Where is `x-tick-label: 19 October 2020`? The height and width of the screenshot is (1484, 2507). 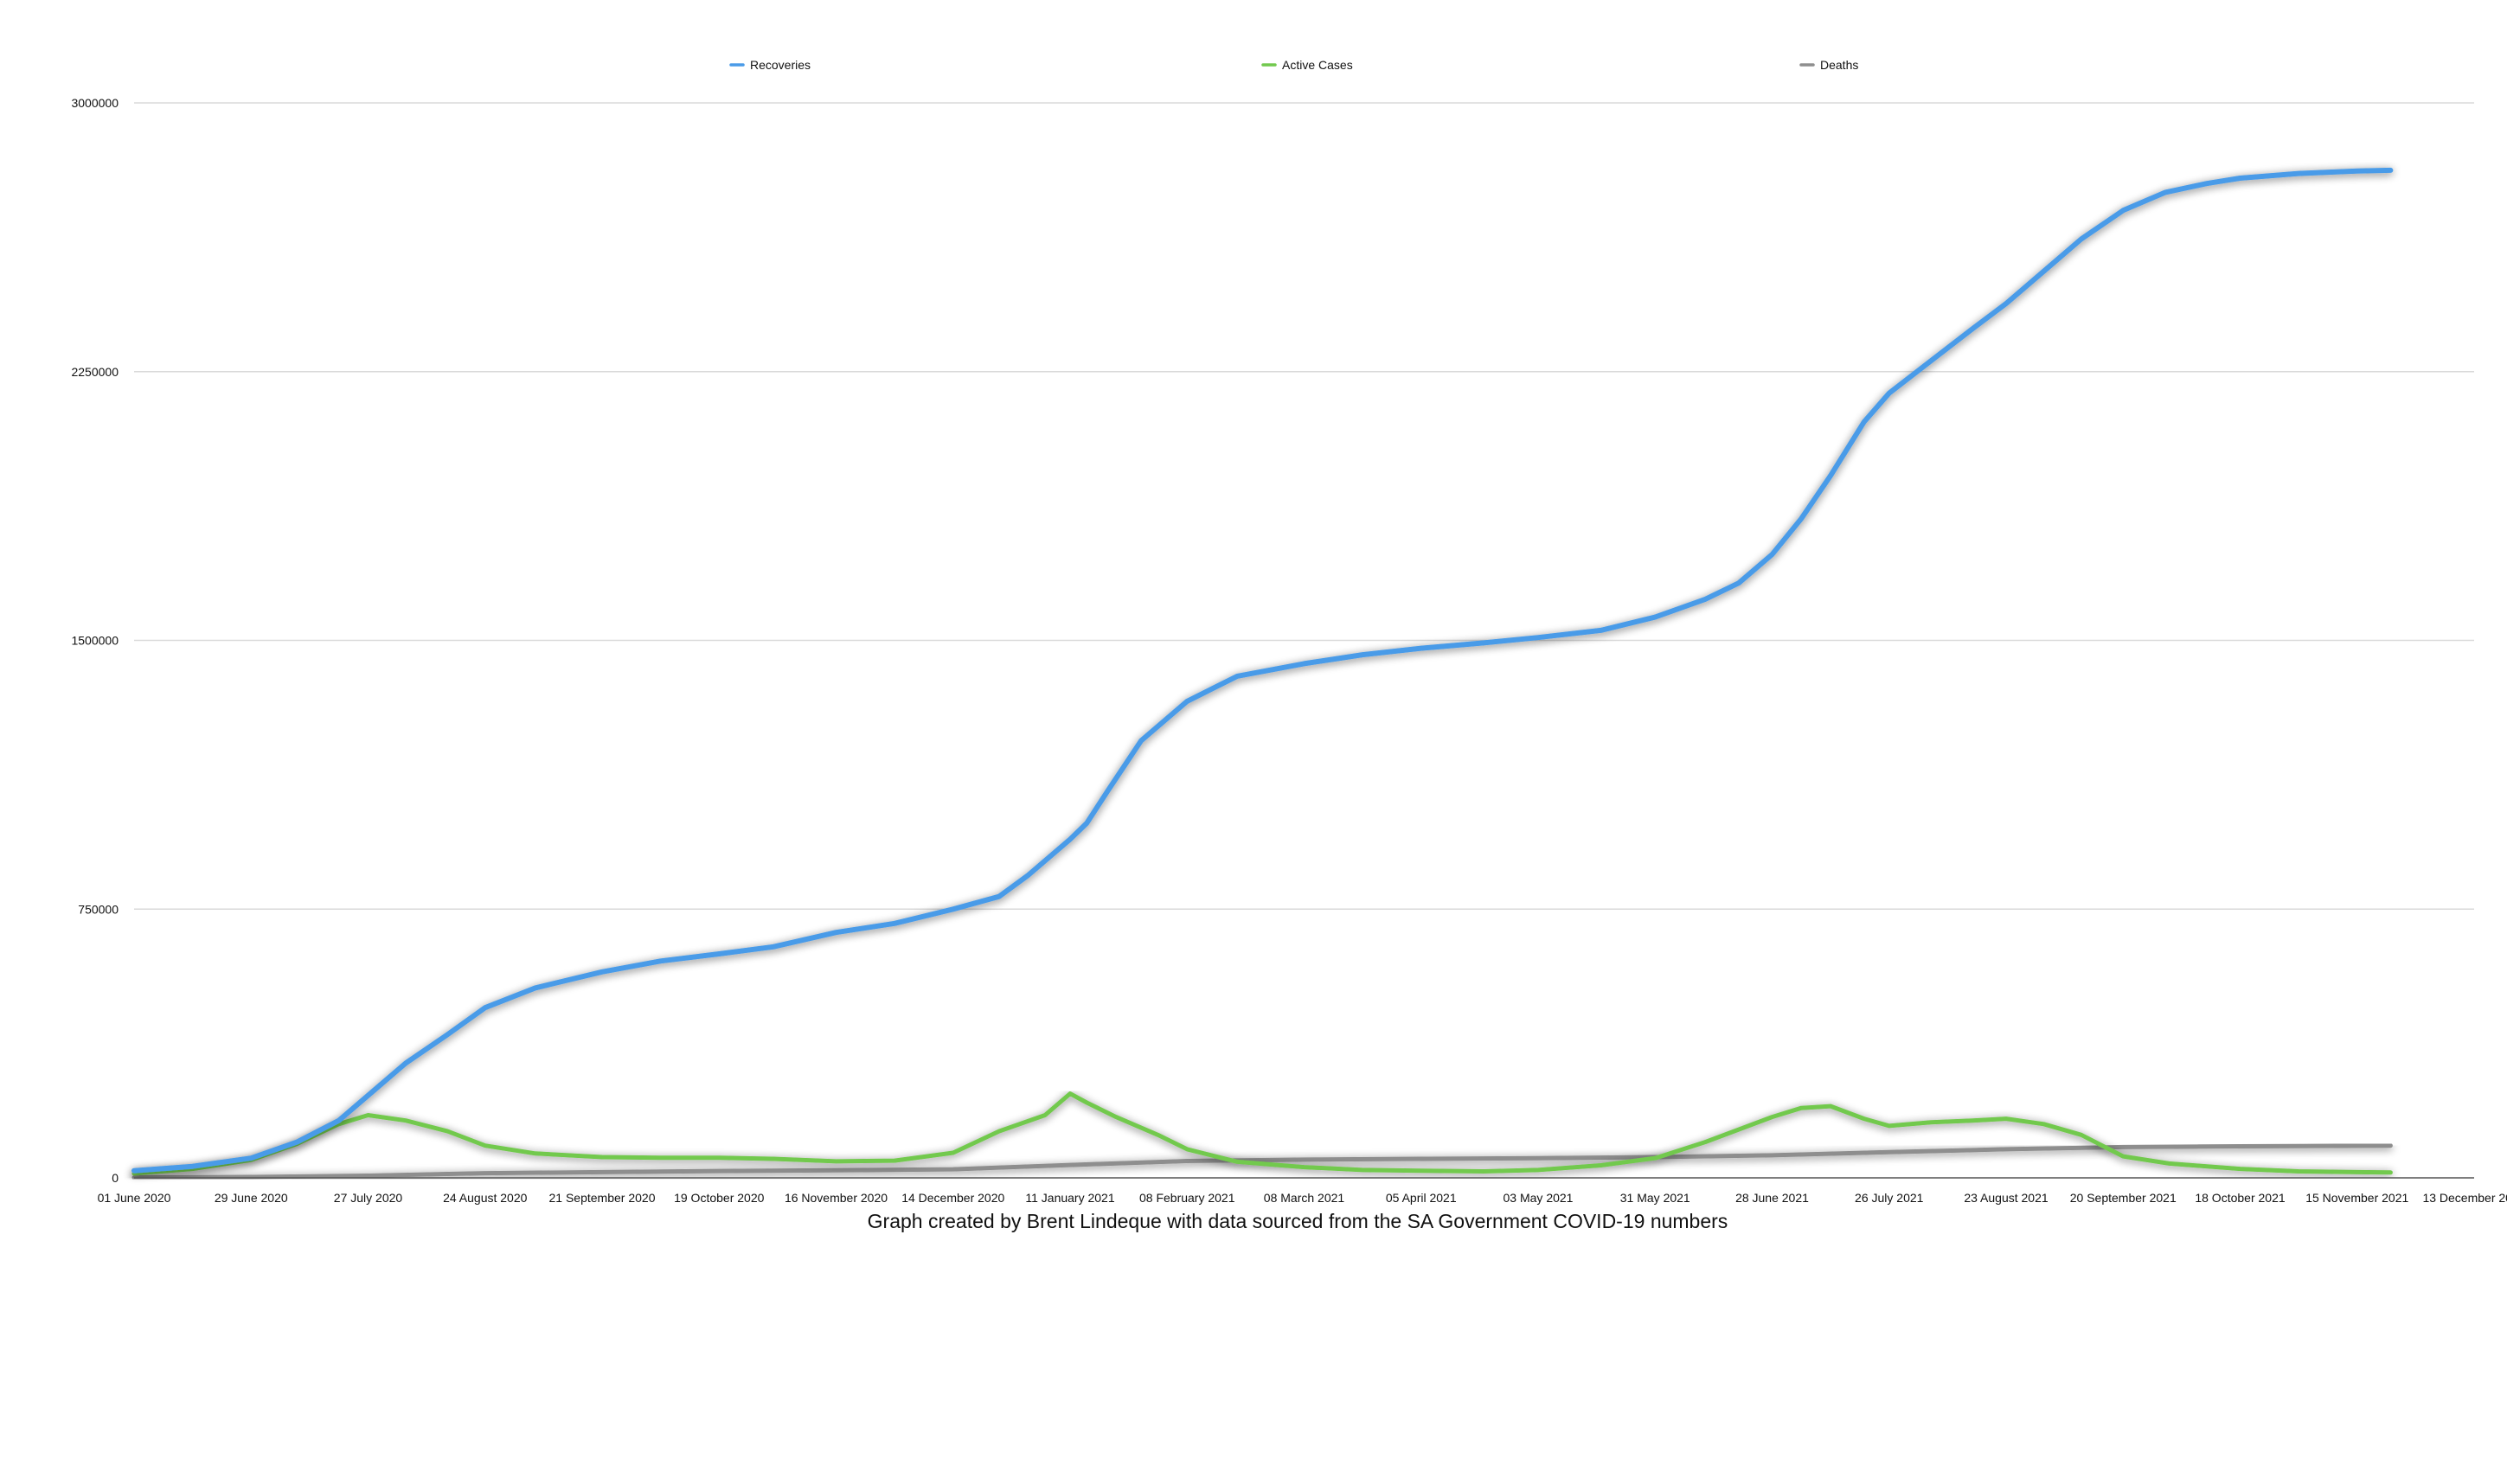
x-tick-label: 19 October 2020 is located at coordinates (719, 1198).